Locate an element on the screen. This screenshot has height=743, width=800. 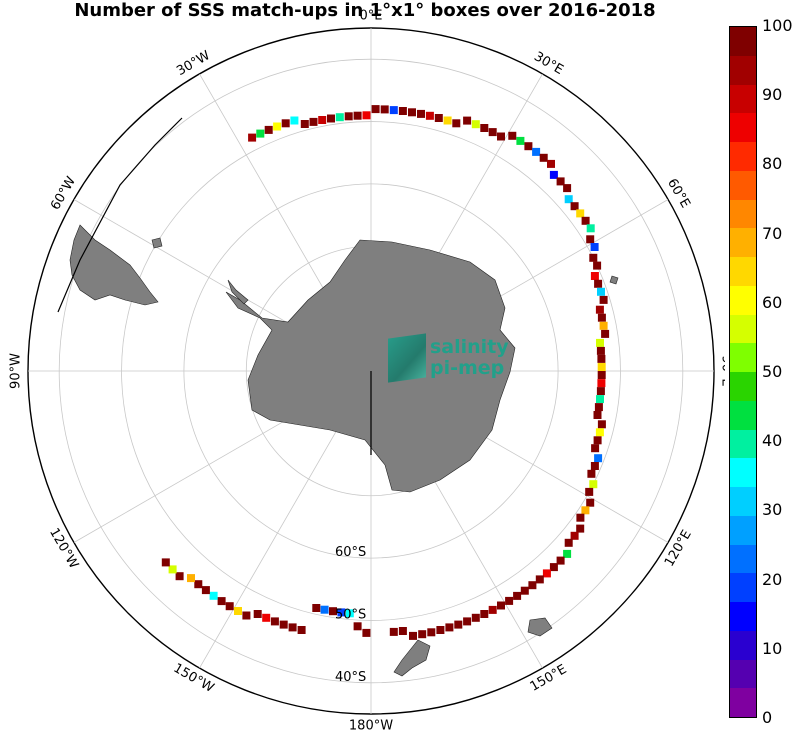
colorbar-tick-label: 30 is located at coordinates (772, 510).